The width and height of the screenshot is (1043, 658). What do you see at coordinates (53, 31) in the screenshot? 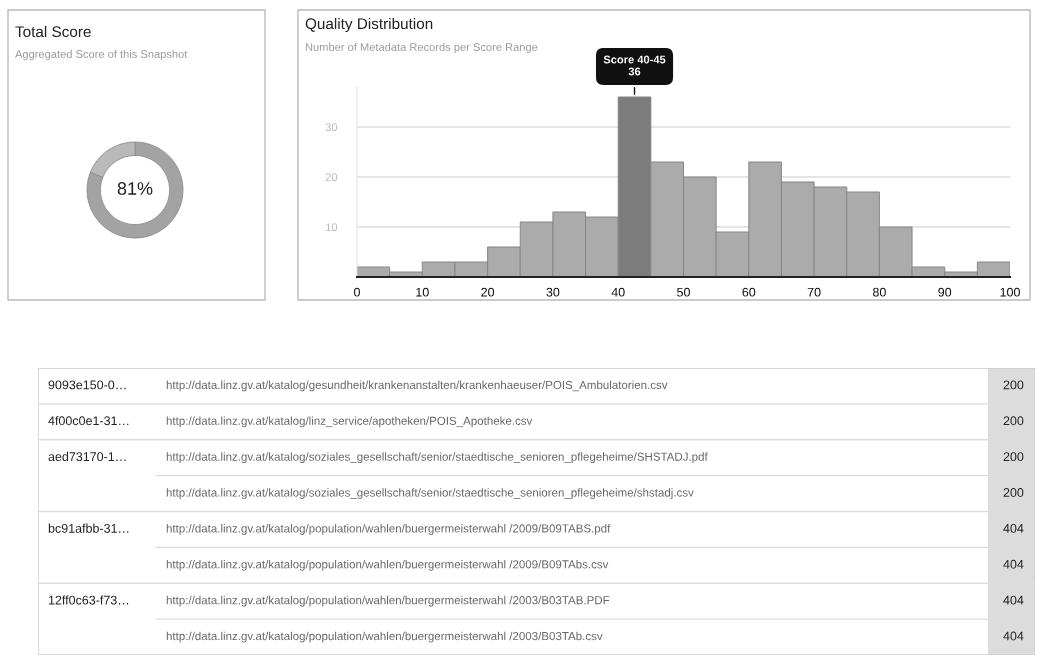
I see `chart-title: Total Score` at bounding box center [53, 31].